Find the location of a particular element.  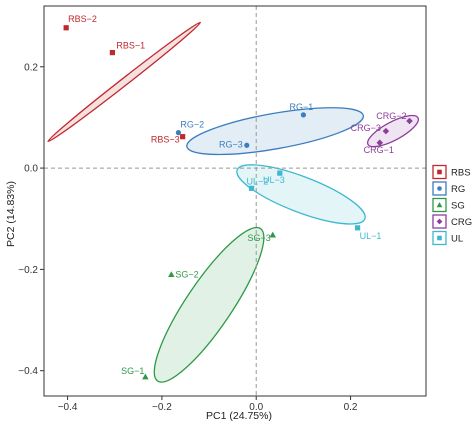

y-tick-label-2: 0.0 is located at coordinates (31, 169).